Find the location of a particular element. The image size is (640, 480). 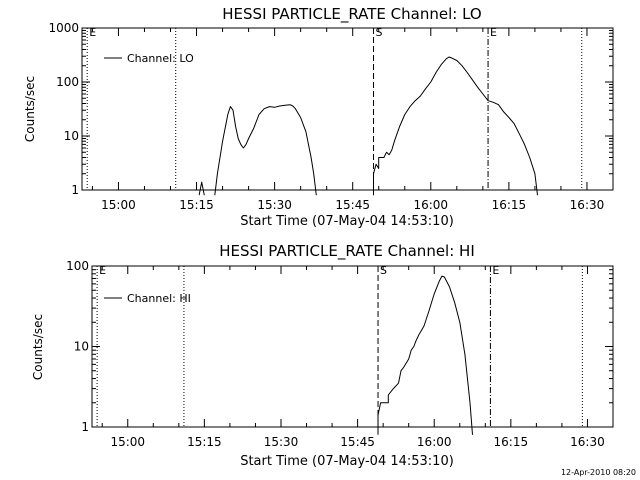

lo-chart-title: HESSI PARTICLE_RATE Channel: LO is located at coordinates (351, 14).